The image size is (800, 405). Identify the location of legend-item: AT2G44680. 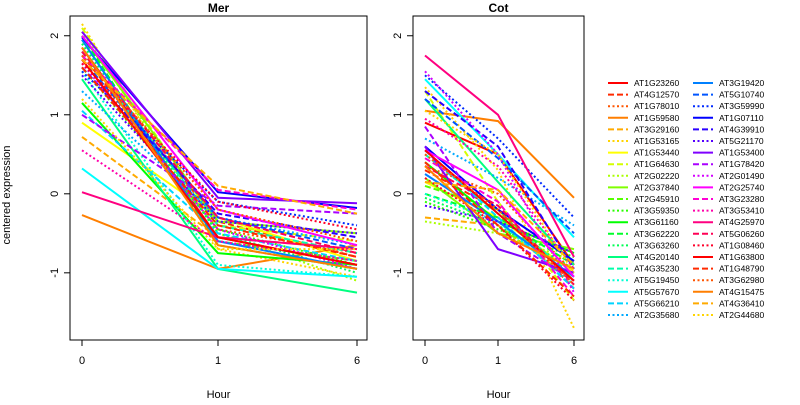
(728, 315).